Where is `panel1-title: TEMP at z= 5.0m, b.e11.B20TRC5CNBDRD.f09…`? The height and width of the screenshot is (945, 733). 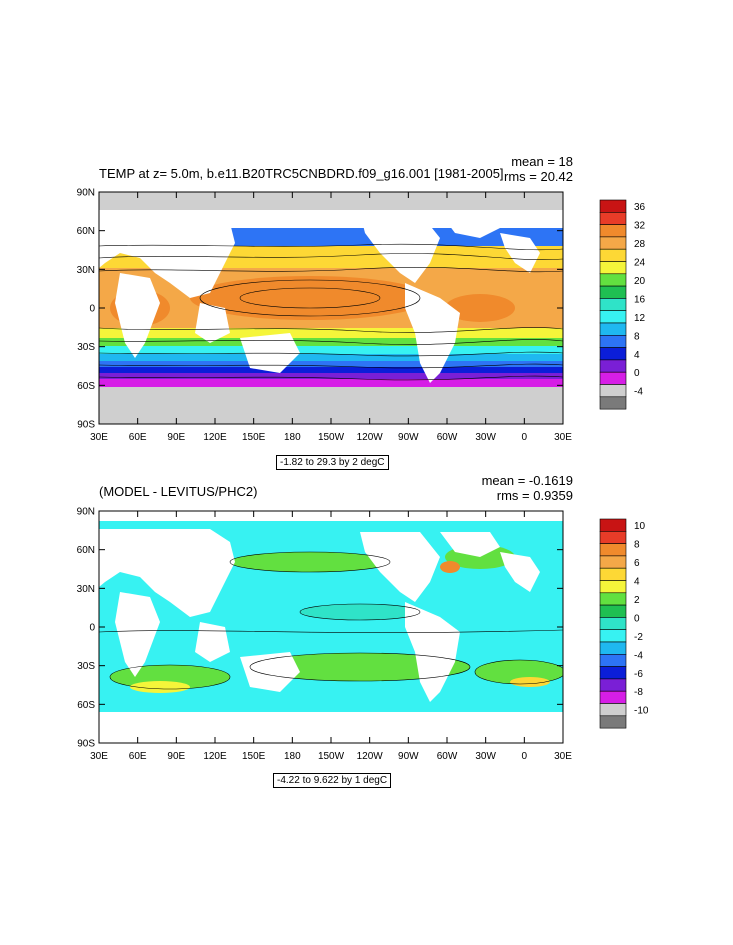
panel1-title: TEMP at z= 5.0m, b.e11.B20TRC5CNBDRD.f09… is located at coordinates (301, 173).